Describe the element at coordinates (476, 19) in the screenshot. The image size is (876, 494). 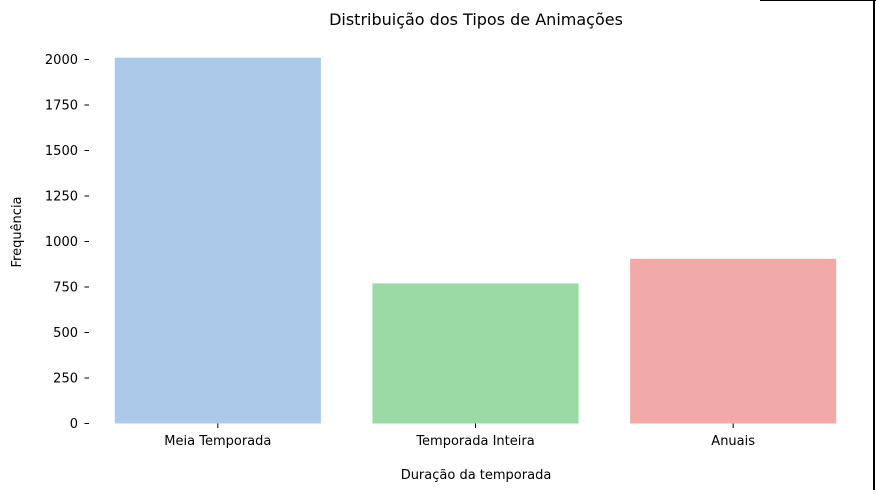
I see `chart-title: Distribuição dos Tipos de Animações` at that location.